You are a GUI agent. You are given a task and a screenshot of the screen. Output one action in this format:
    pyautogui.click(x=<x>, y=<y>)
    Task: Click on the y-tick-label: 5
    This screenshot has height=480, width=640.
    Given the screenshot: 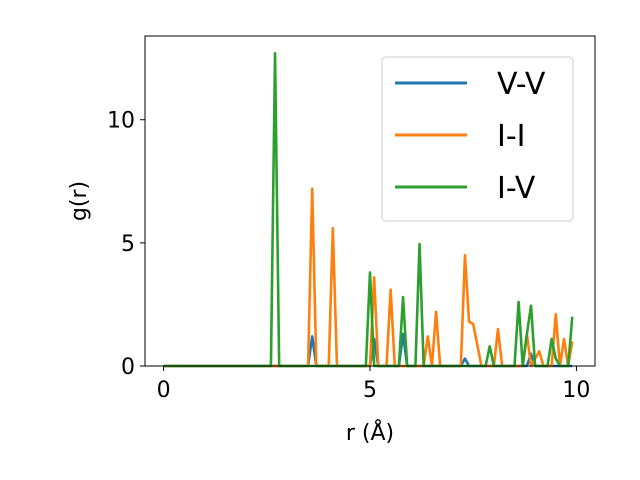 What is the action you would take?
    pyautogui.click(x=128, y=244)
    